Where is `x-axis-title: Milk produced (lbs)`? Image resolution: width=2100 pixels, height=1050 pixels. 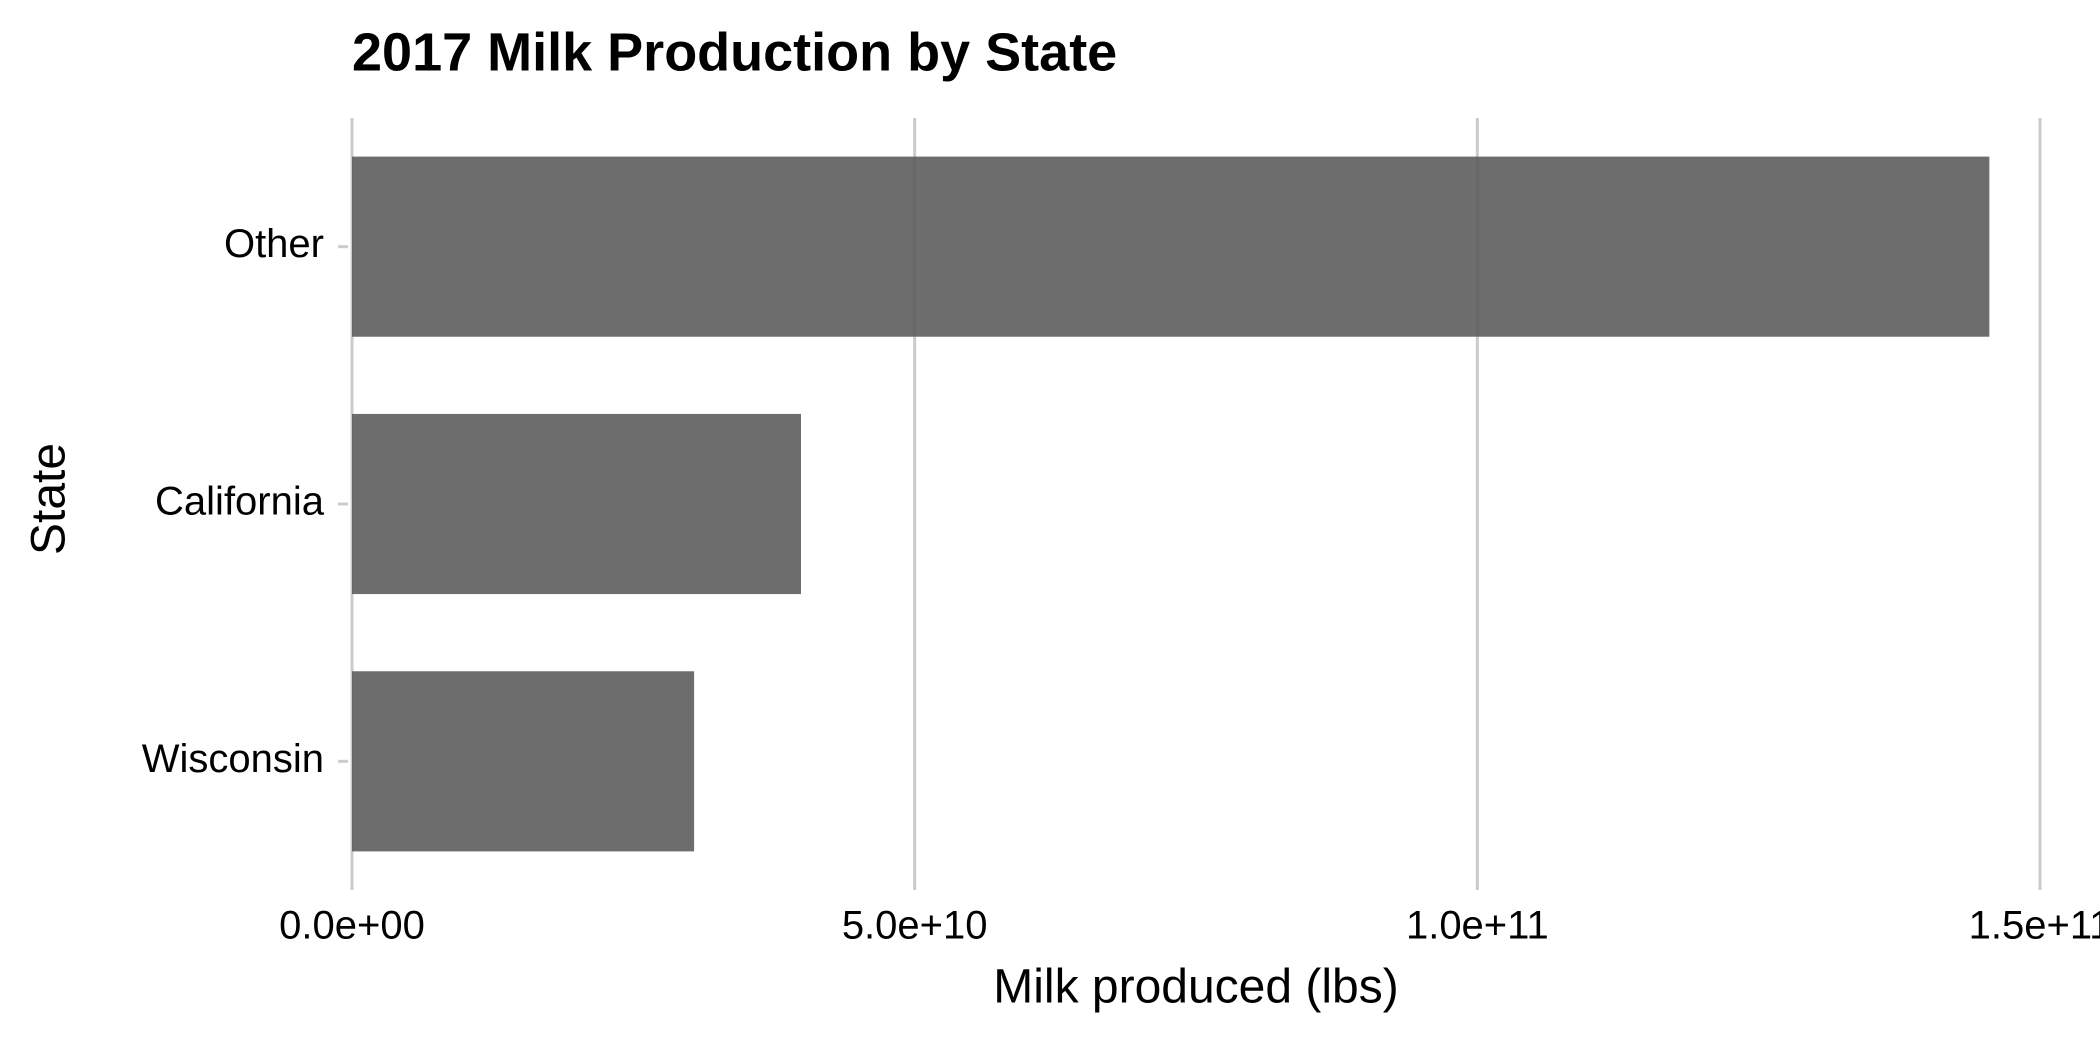
x-axis-title: Milk produced (lbs) is located at coordinates (1195, 987).